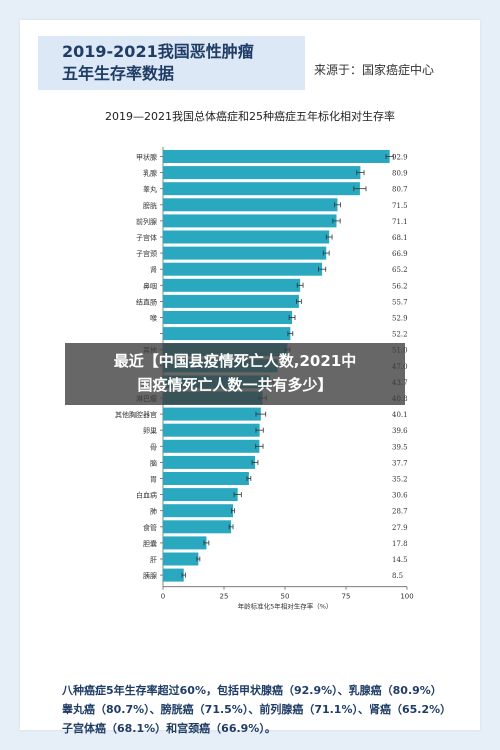  I want to click on x-tick-label: 0, so click(163, 597).